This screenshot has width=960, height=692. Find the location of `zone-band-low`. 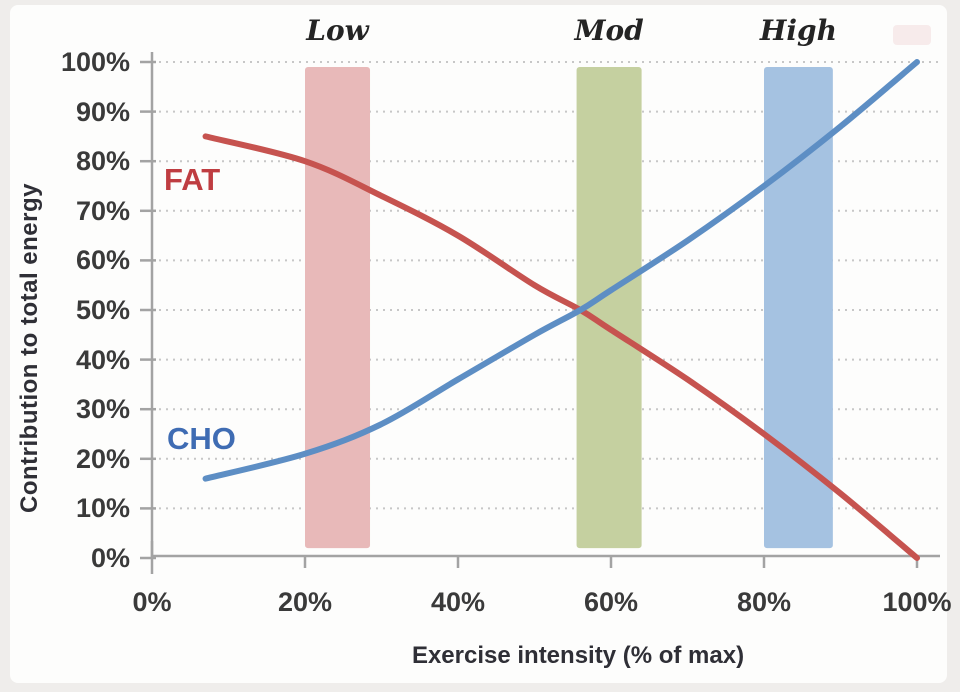

zone-band-low is located at coordinates (338, 307).